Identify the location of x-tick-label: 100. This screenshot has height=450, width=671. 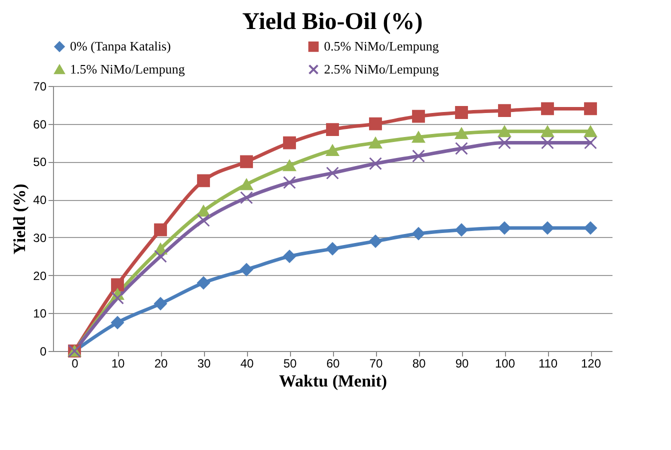
(505, 363).